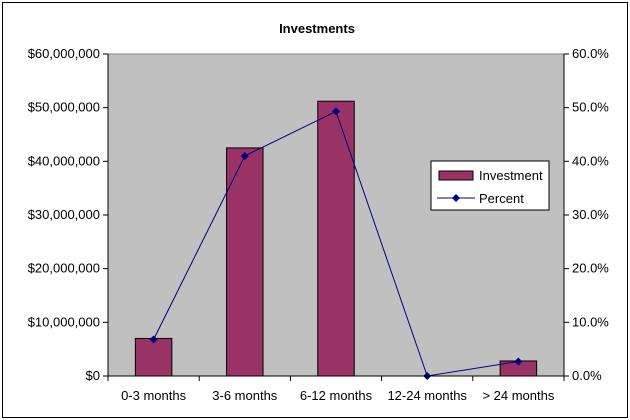 This screenshot has width=630, height=420. I want to click on legend-box, so click(490, 185).